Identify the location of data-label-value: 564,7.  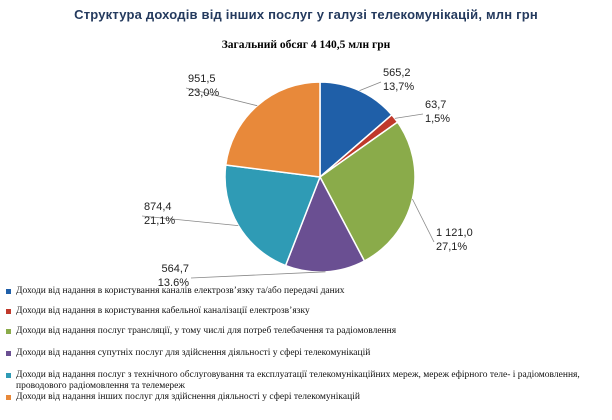
(175, 269).